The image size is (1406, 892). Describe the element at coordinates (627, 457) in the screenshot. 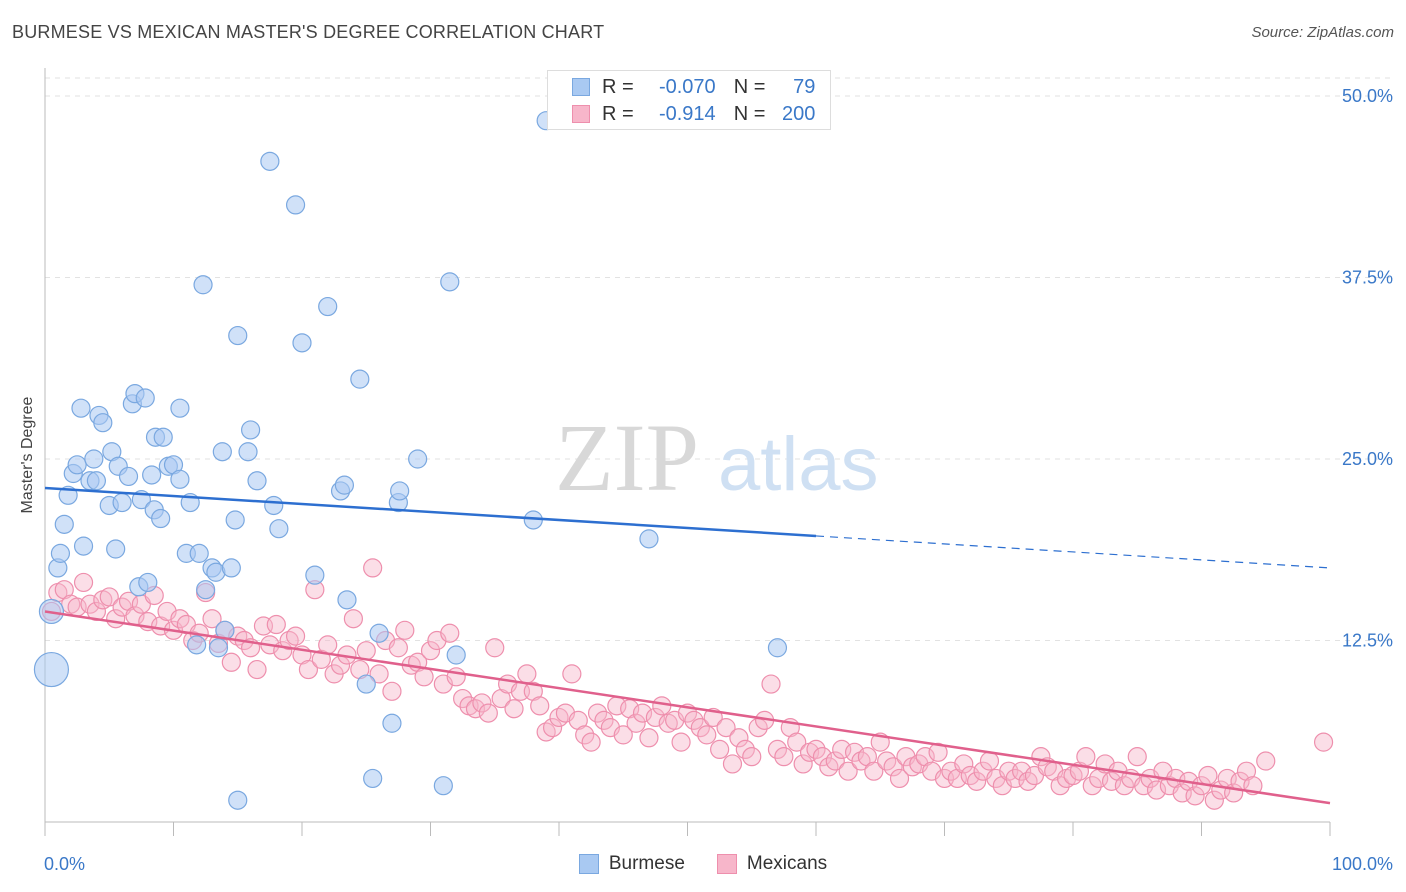

I see `watermark-zip: ZIP` at that location.